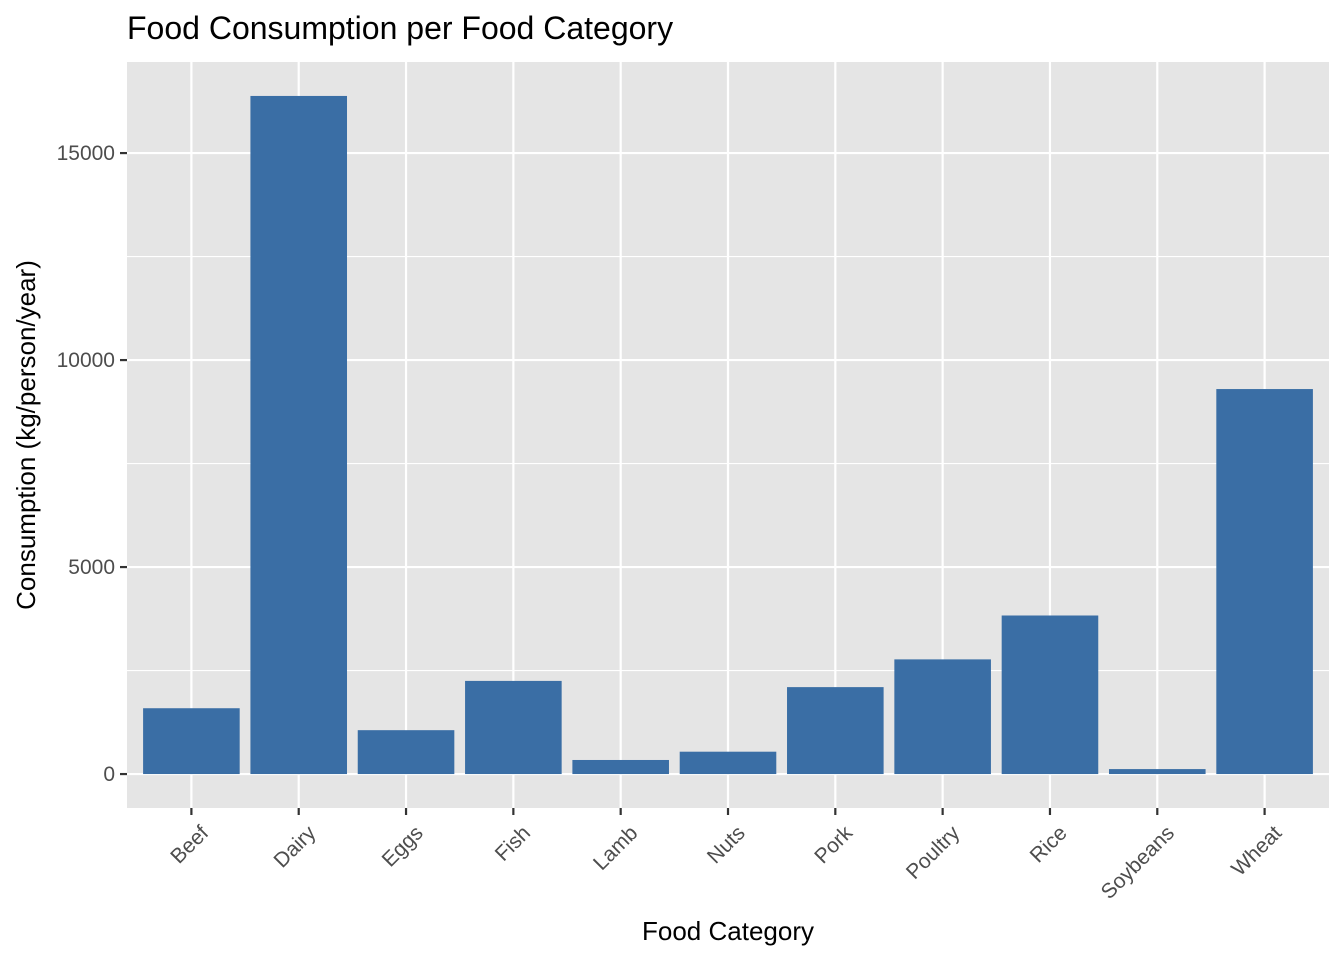 The width and height of the screenshot is (1344, 965). I want to click on bar-beef, so click(191, 741).